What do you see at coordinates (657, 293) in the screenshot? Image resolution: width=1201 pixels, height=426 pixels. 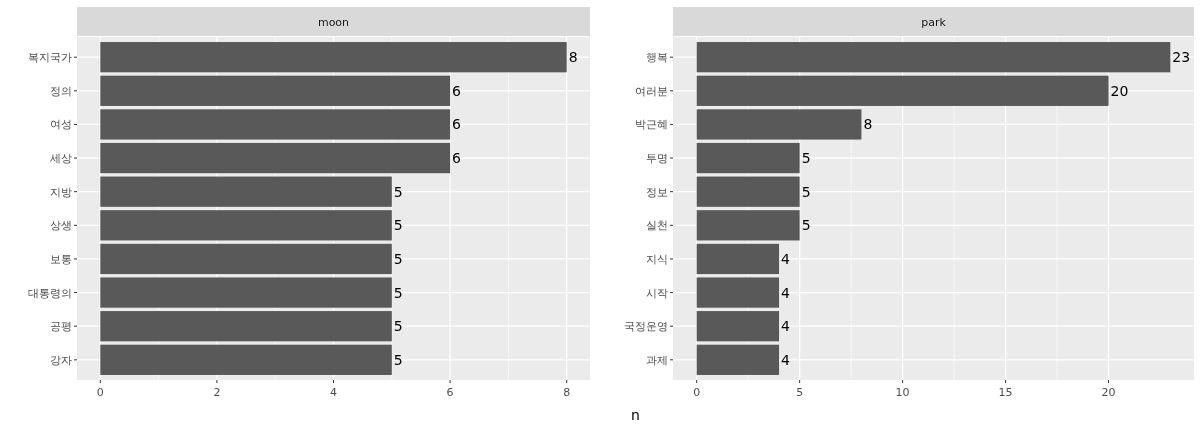 I see `y-tick-label: 시작` at bounding box center [657, 293].